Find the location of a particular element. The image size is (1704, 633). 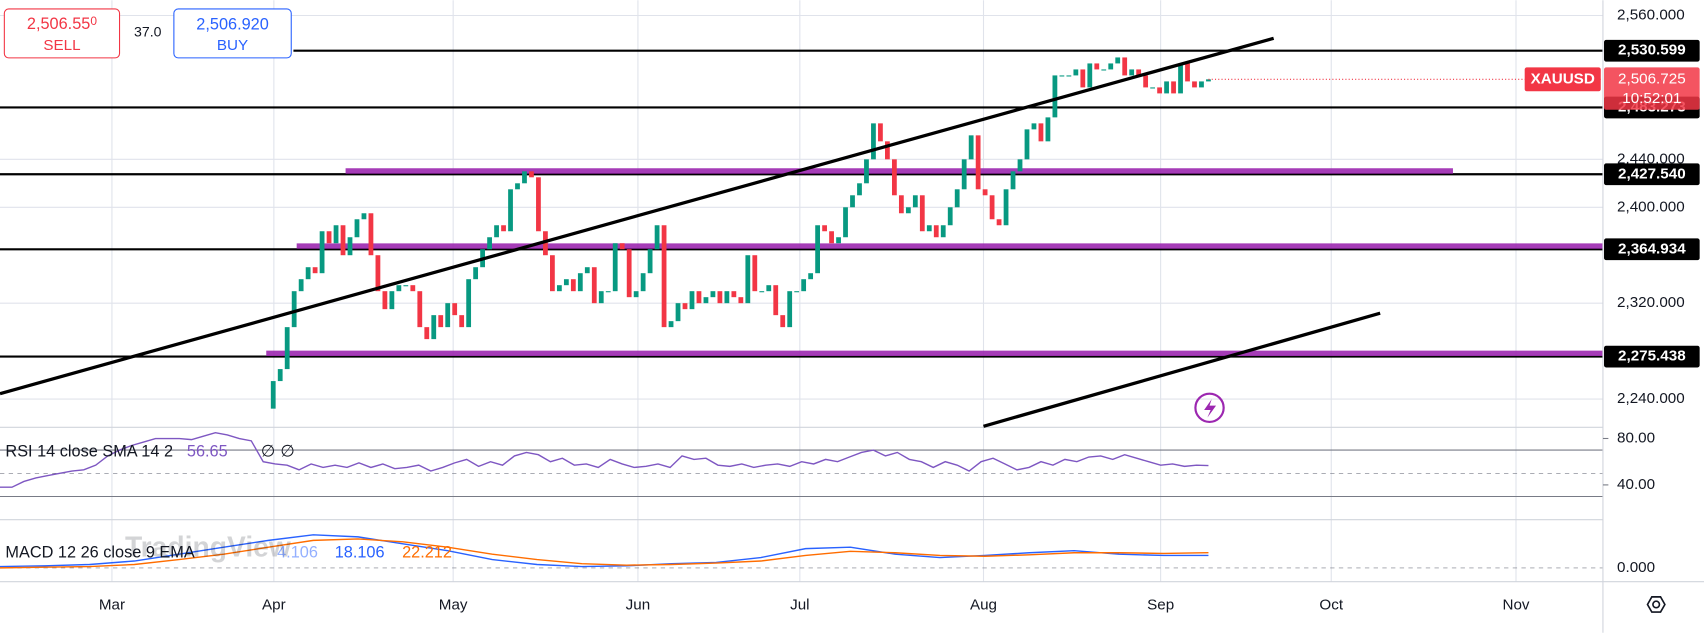

y-tick-label: 2,240.000 is located at coordinates (1651, 398).